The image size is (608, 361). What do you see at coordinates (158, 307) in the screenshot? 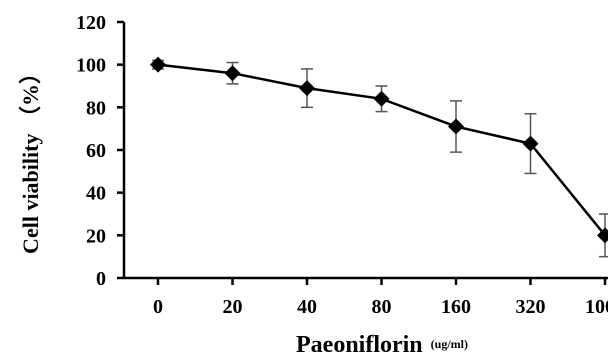
I see `x-tick-label: 0` at bounding box center [158, 307].